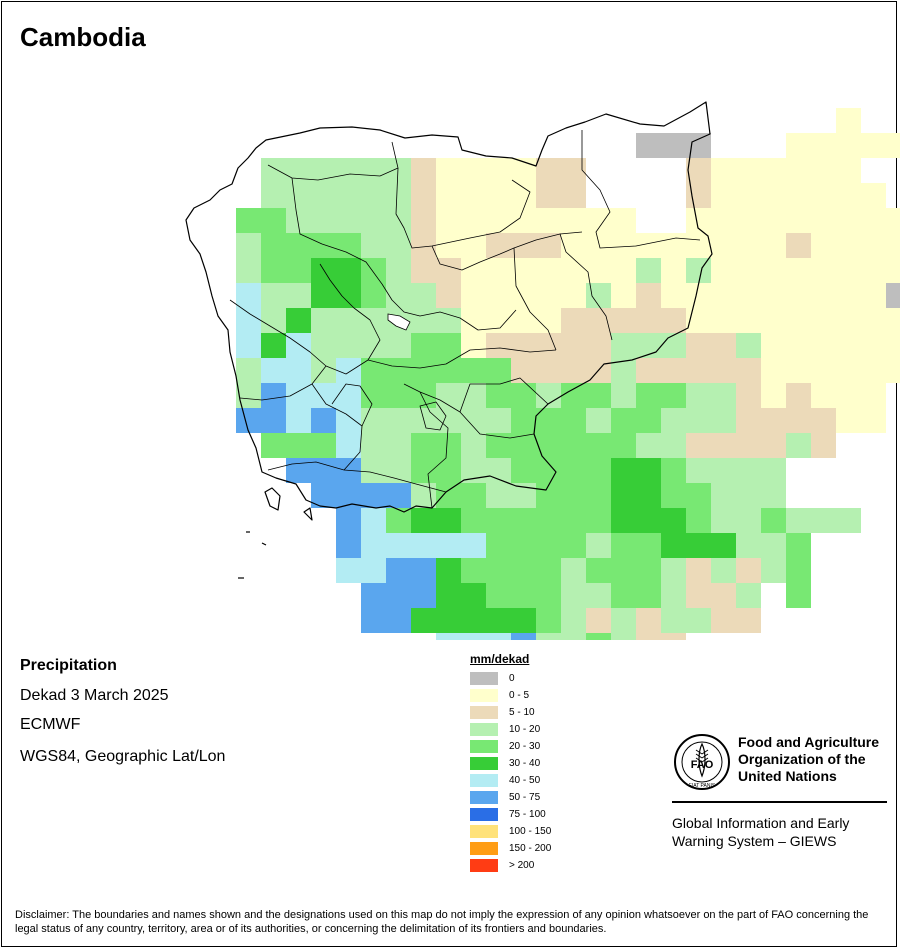 The image size is (900, 950). I want to click on legend-item: 5 - 10, so click(510, 712).